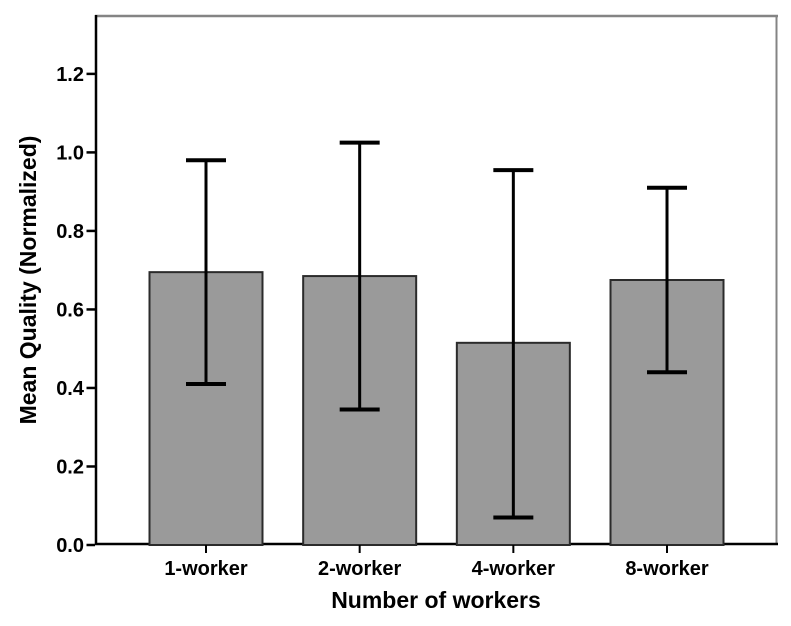 The height and width of the screenshot is (626, 791). Describe the element at coordinates (70, 310) in the screenshot. I see `y-tick-label: 0.6` at that location.